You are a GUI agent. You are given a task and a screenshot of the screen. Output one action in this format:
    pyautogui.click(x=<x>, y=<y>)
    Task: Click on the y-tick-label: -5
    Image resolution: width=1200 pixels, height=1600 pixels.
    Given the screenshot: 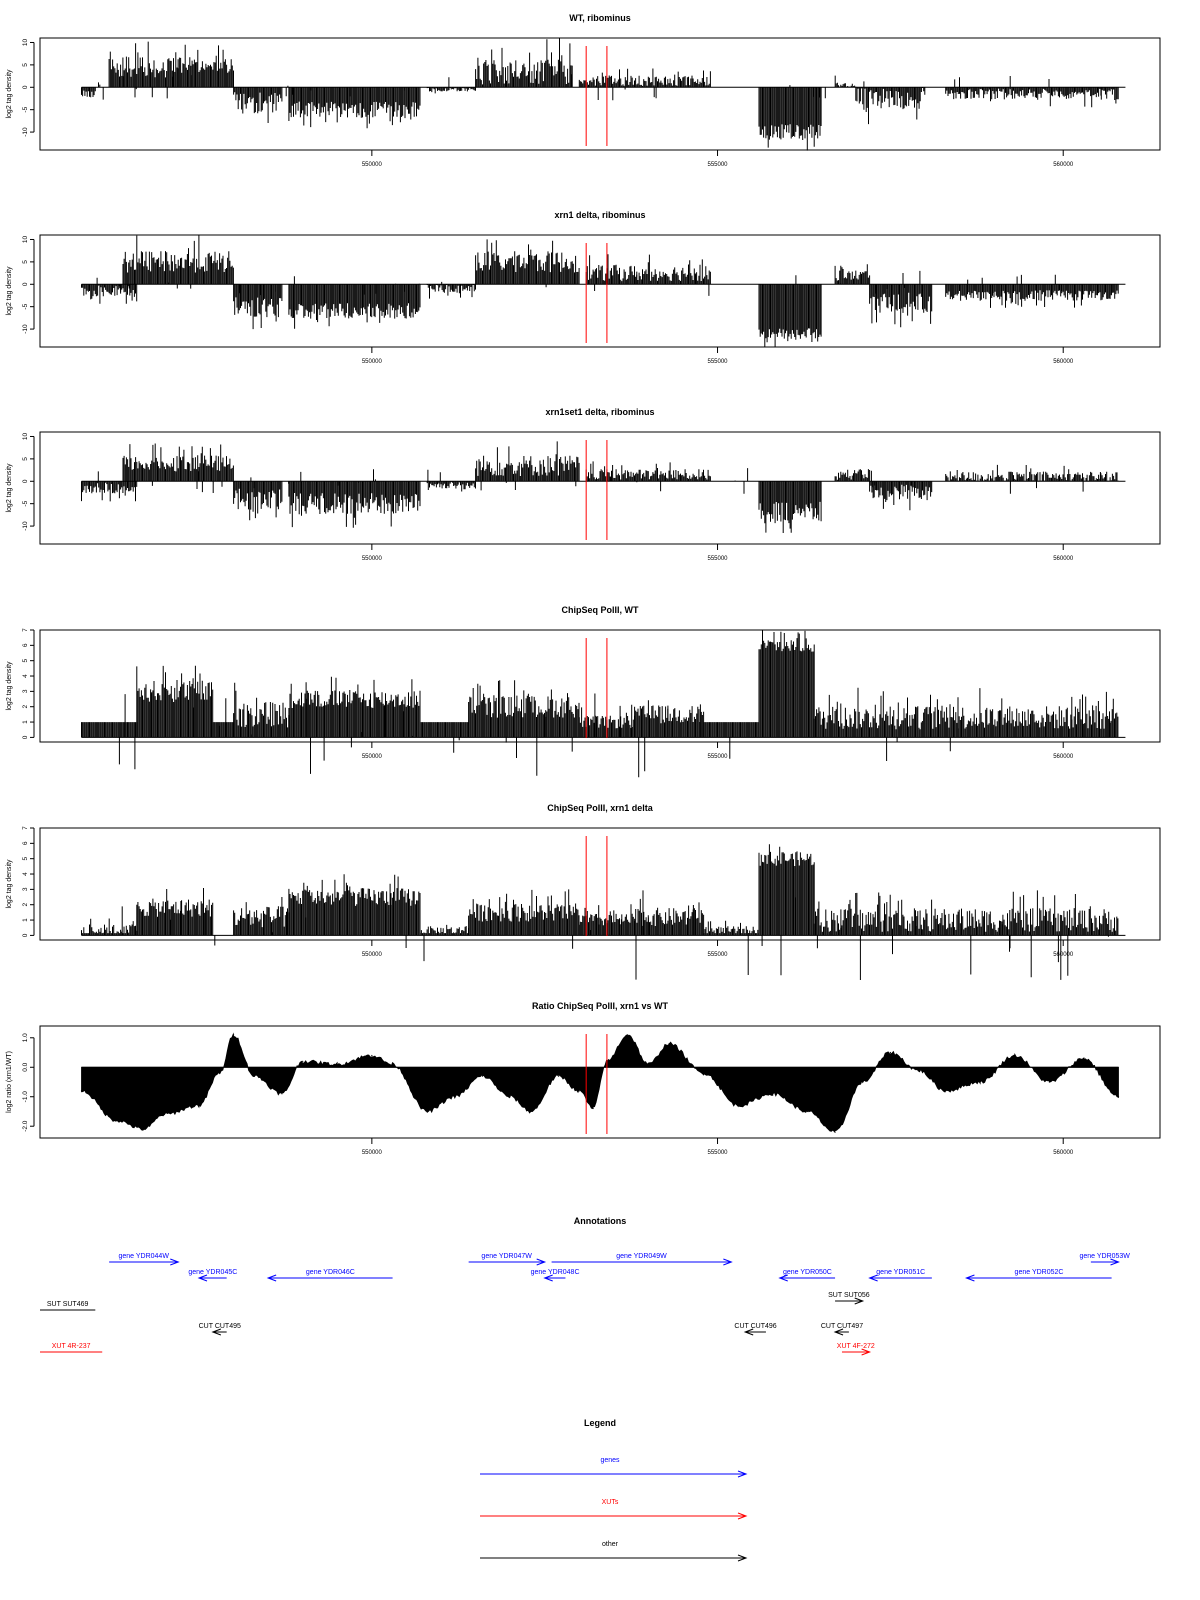 What is the action you would take?
    pyautogui.click(x=25, y=503)
    